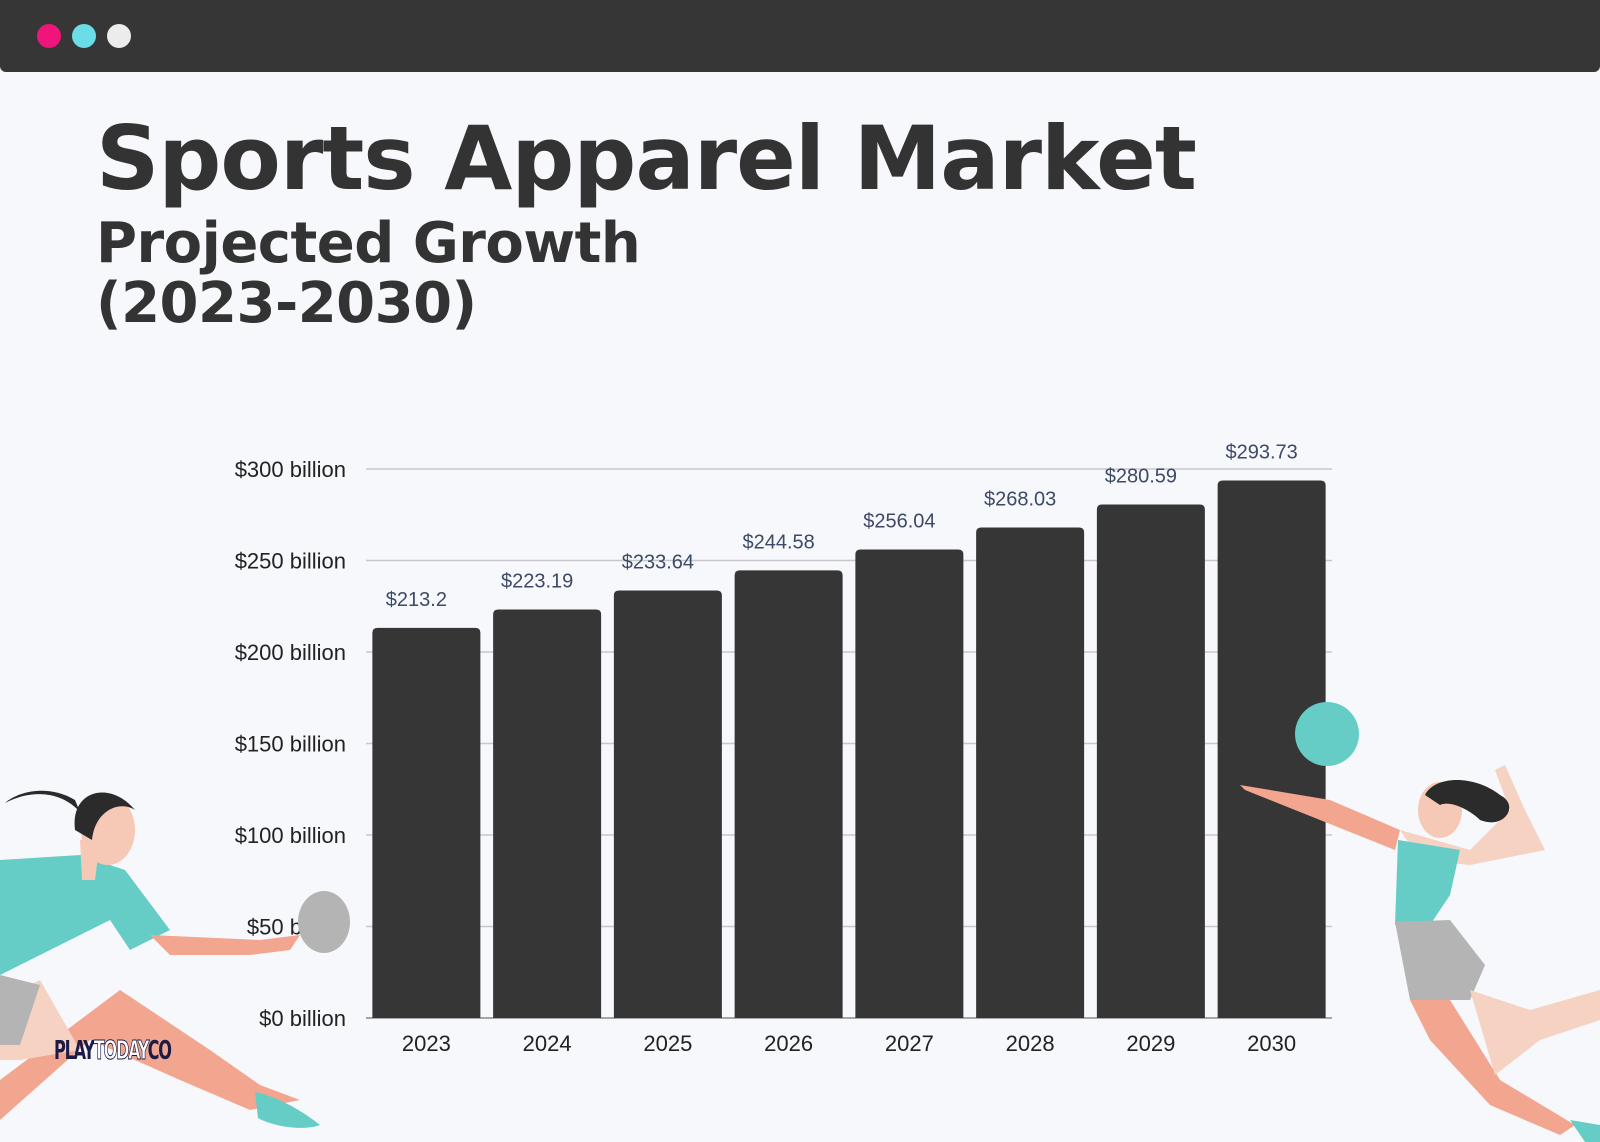  I want to click on y-tick-label: $200 billion, so click(290, 652).